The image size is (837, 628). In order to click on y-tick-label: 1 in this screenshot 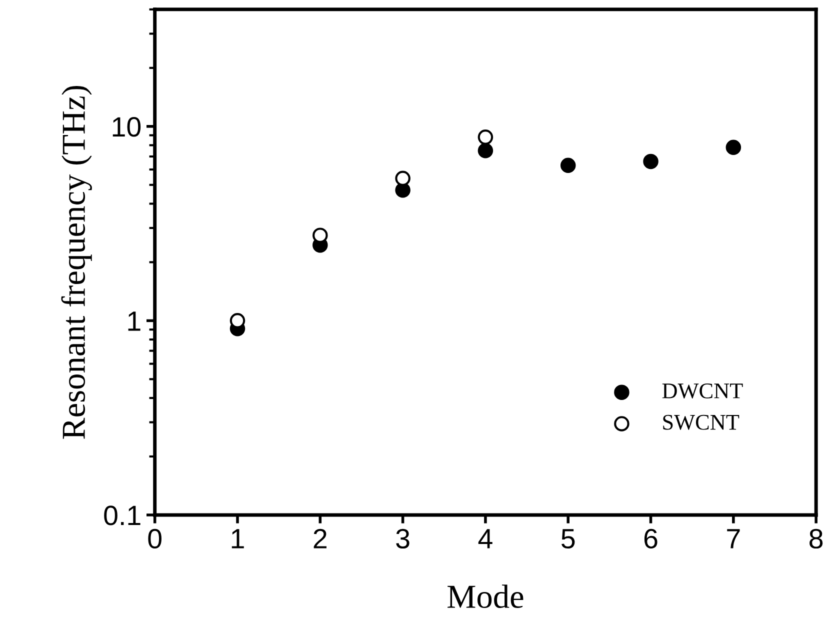, I will do `click(134, 321)`.